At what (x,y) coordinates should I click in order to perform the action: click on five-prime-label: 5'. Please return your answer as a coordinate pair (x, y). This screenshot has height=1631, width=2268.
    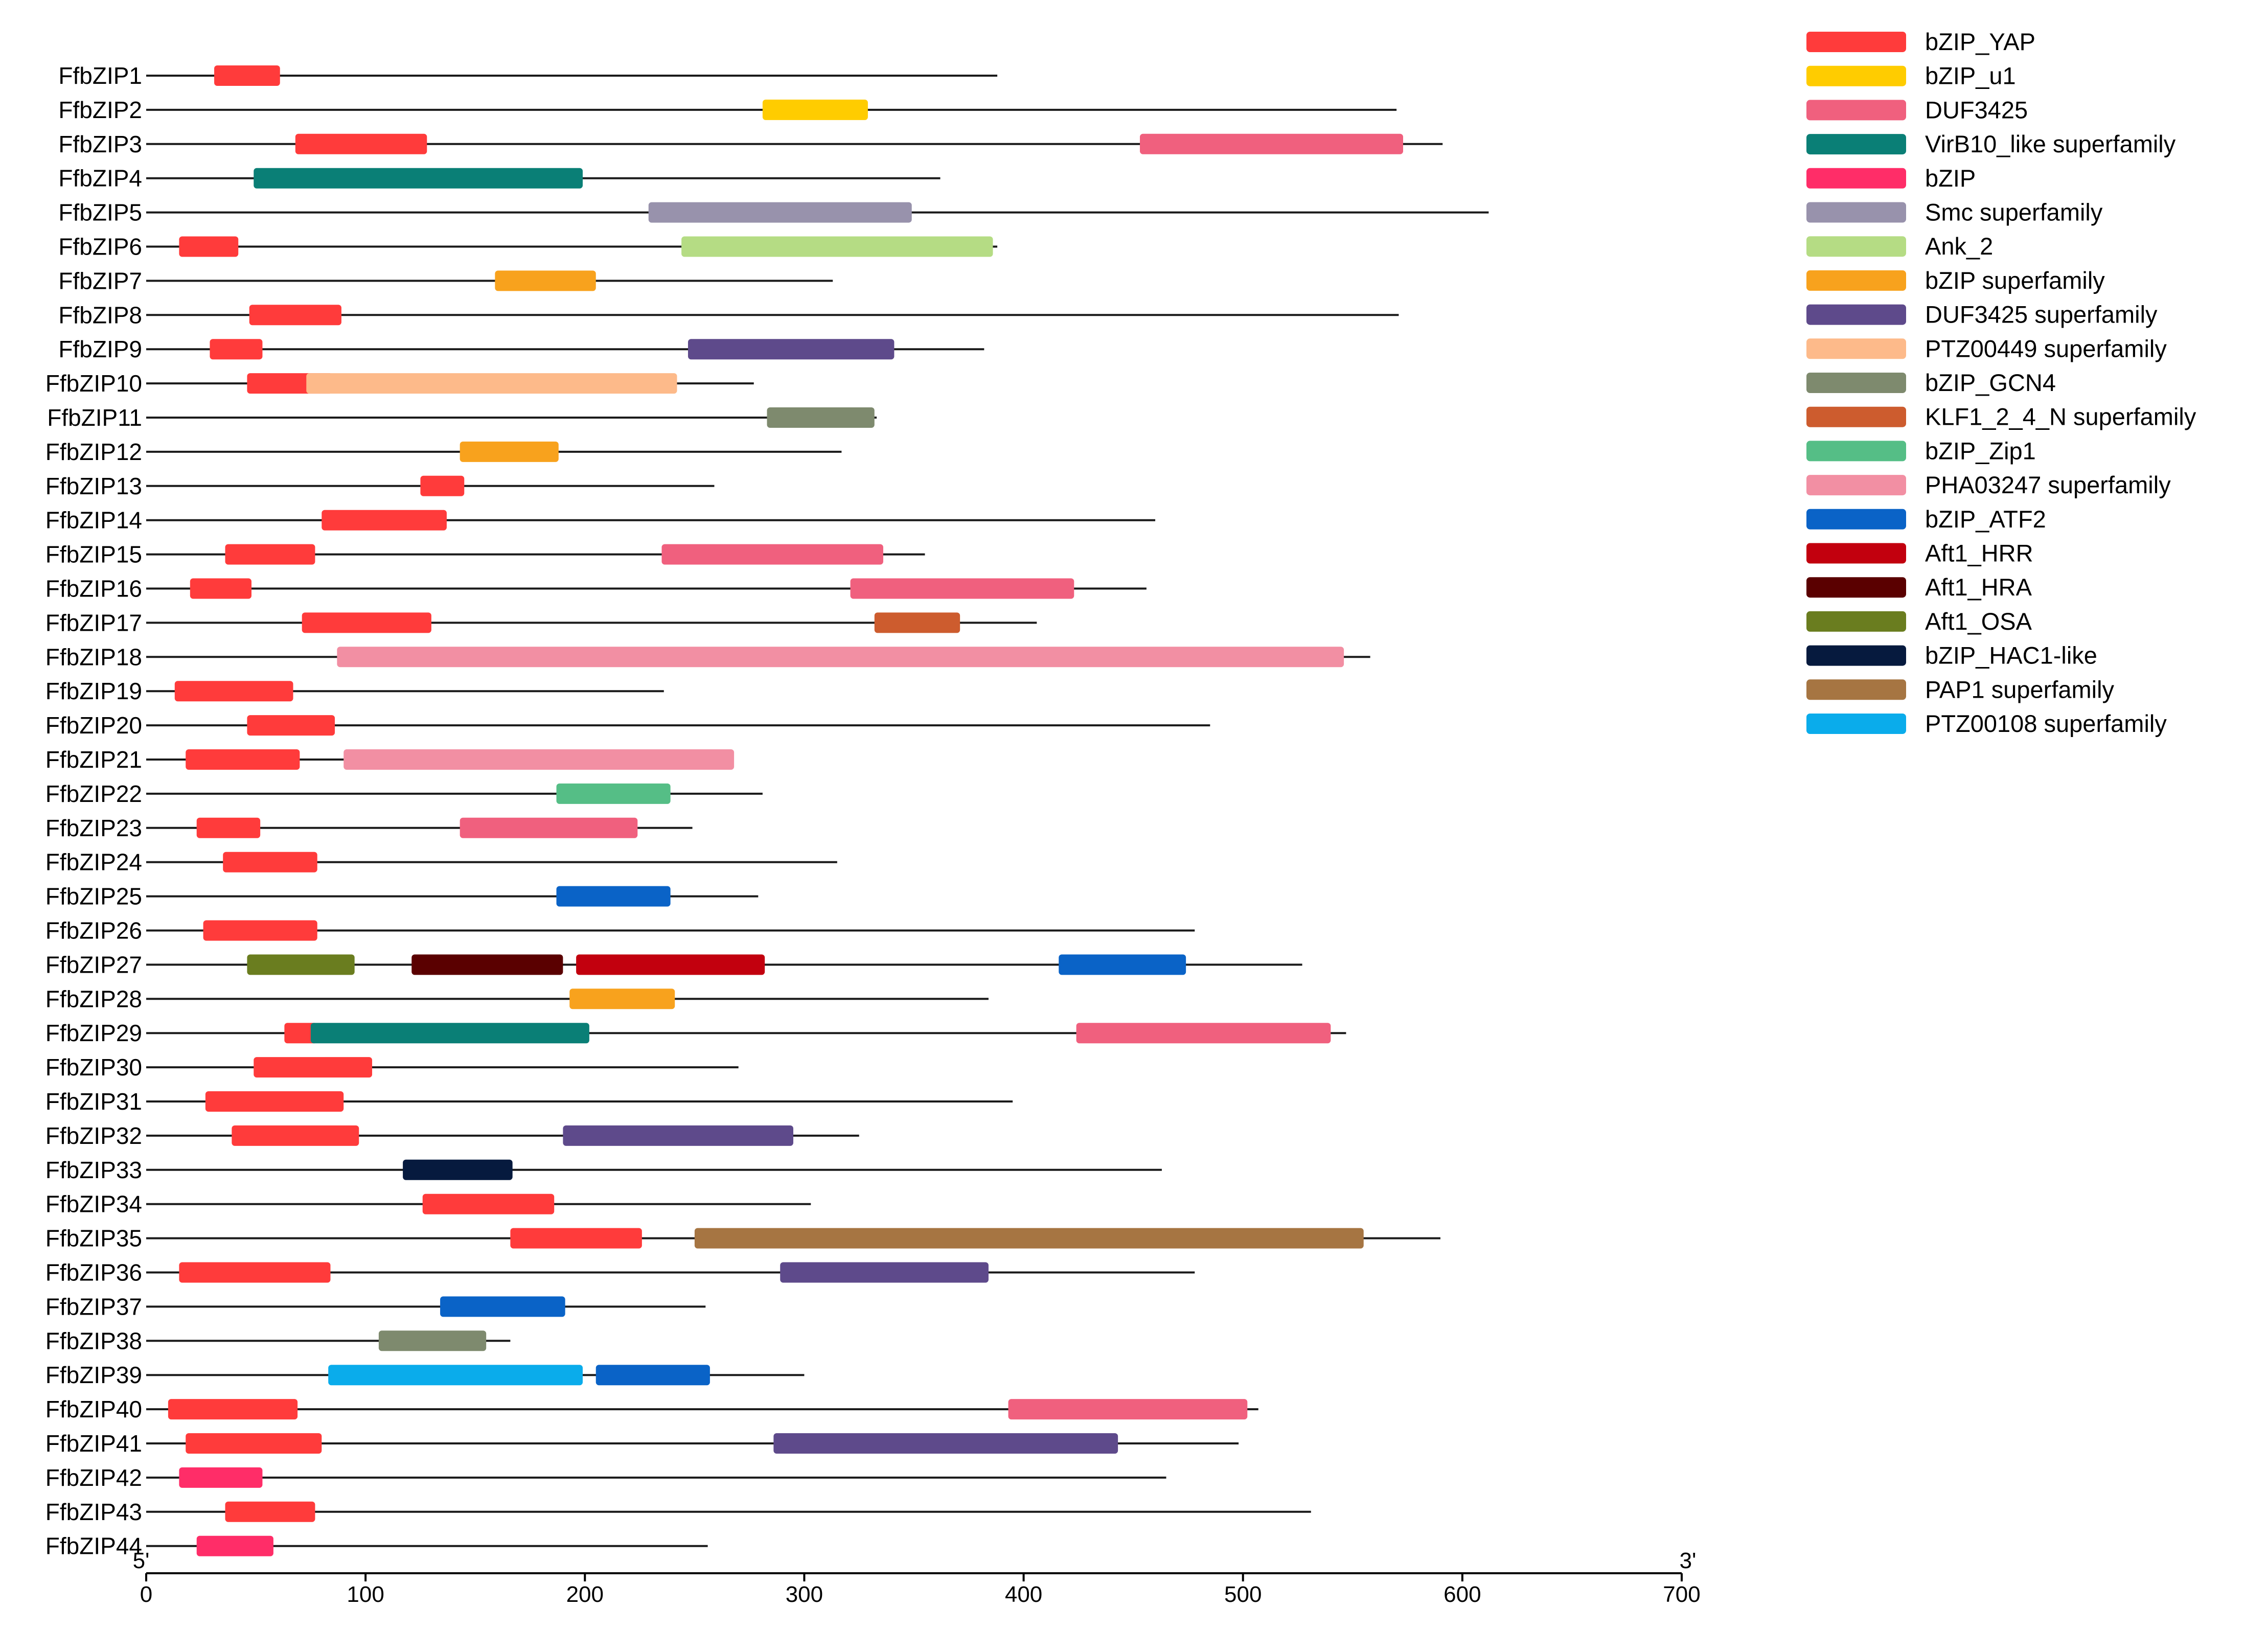
    Looking at the image, I should click on (142, 1561).